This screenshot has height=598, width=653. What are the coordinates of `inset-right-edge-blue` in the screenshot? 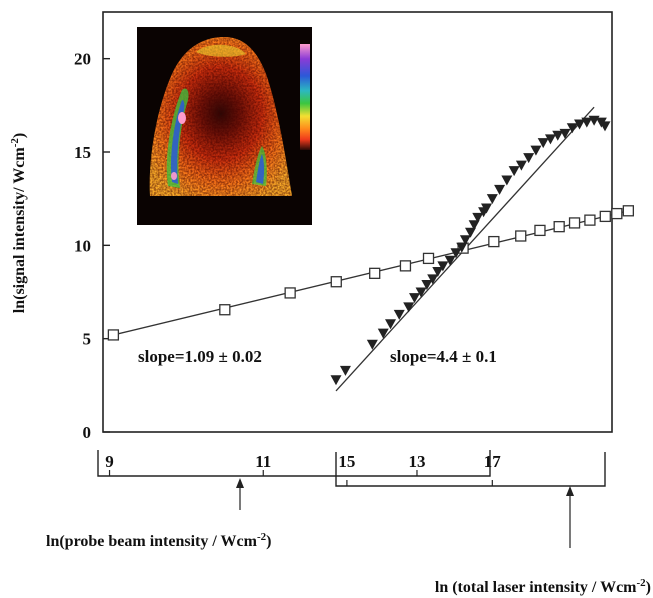 It's located at (260, 169).